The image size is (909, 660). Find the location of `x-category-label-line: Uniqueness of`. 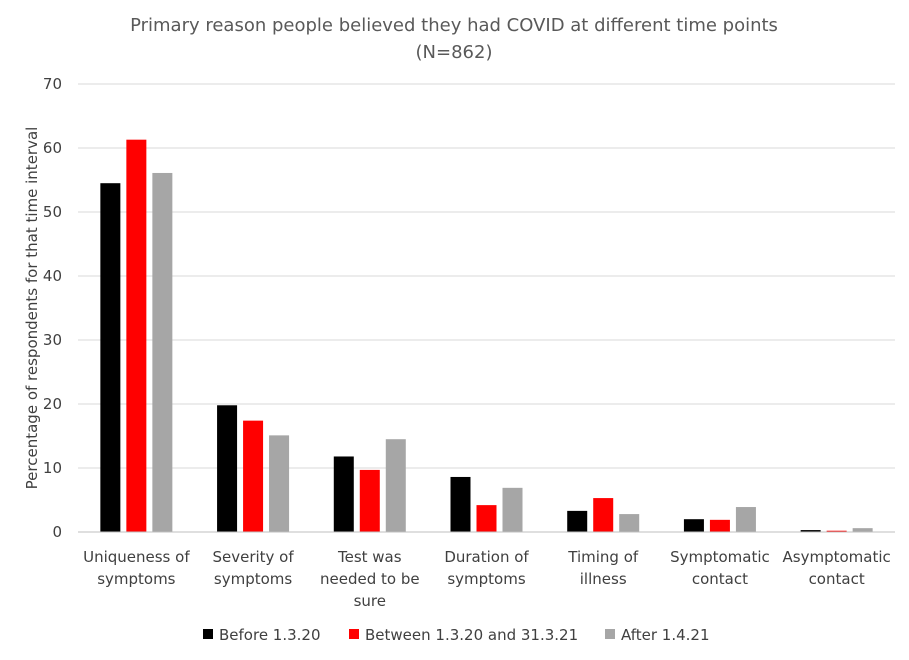

x-category-label-line: Uniqueness of is located at coordinates (136, 557).